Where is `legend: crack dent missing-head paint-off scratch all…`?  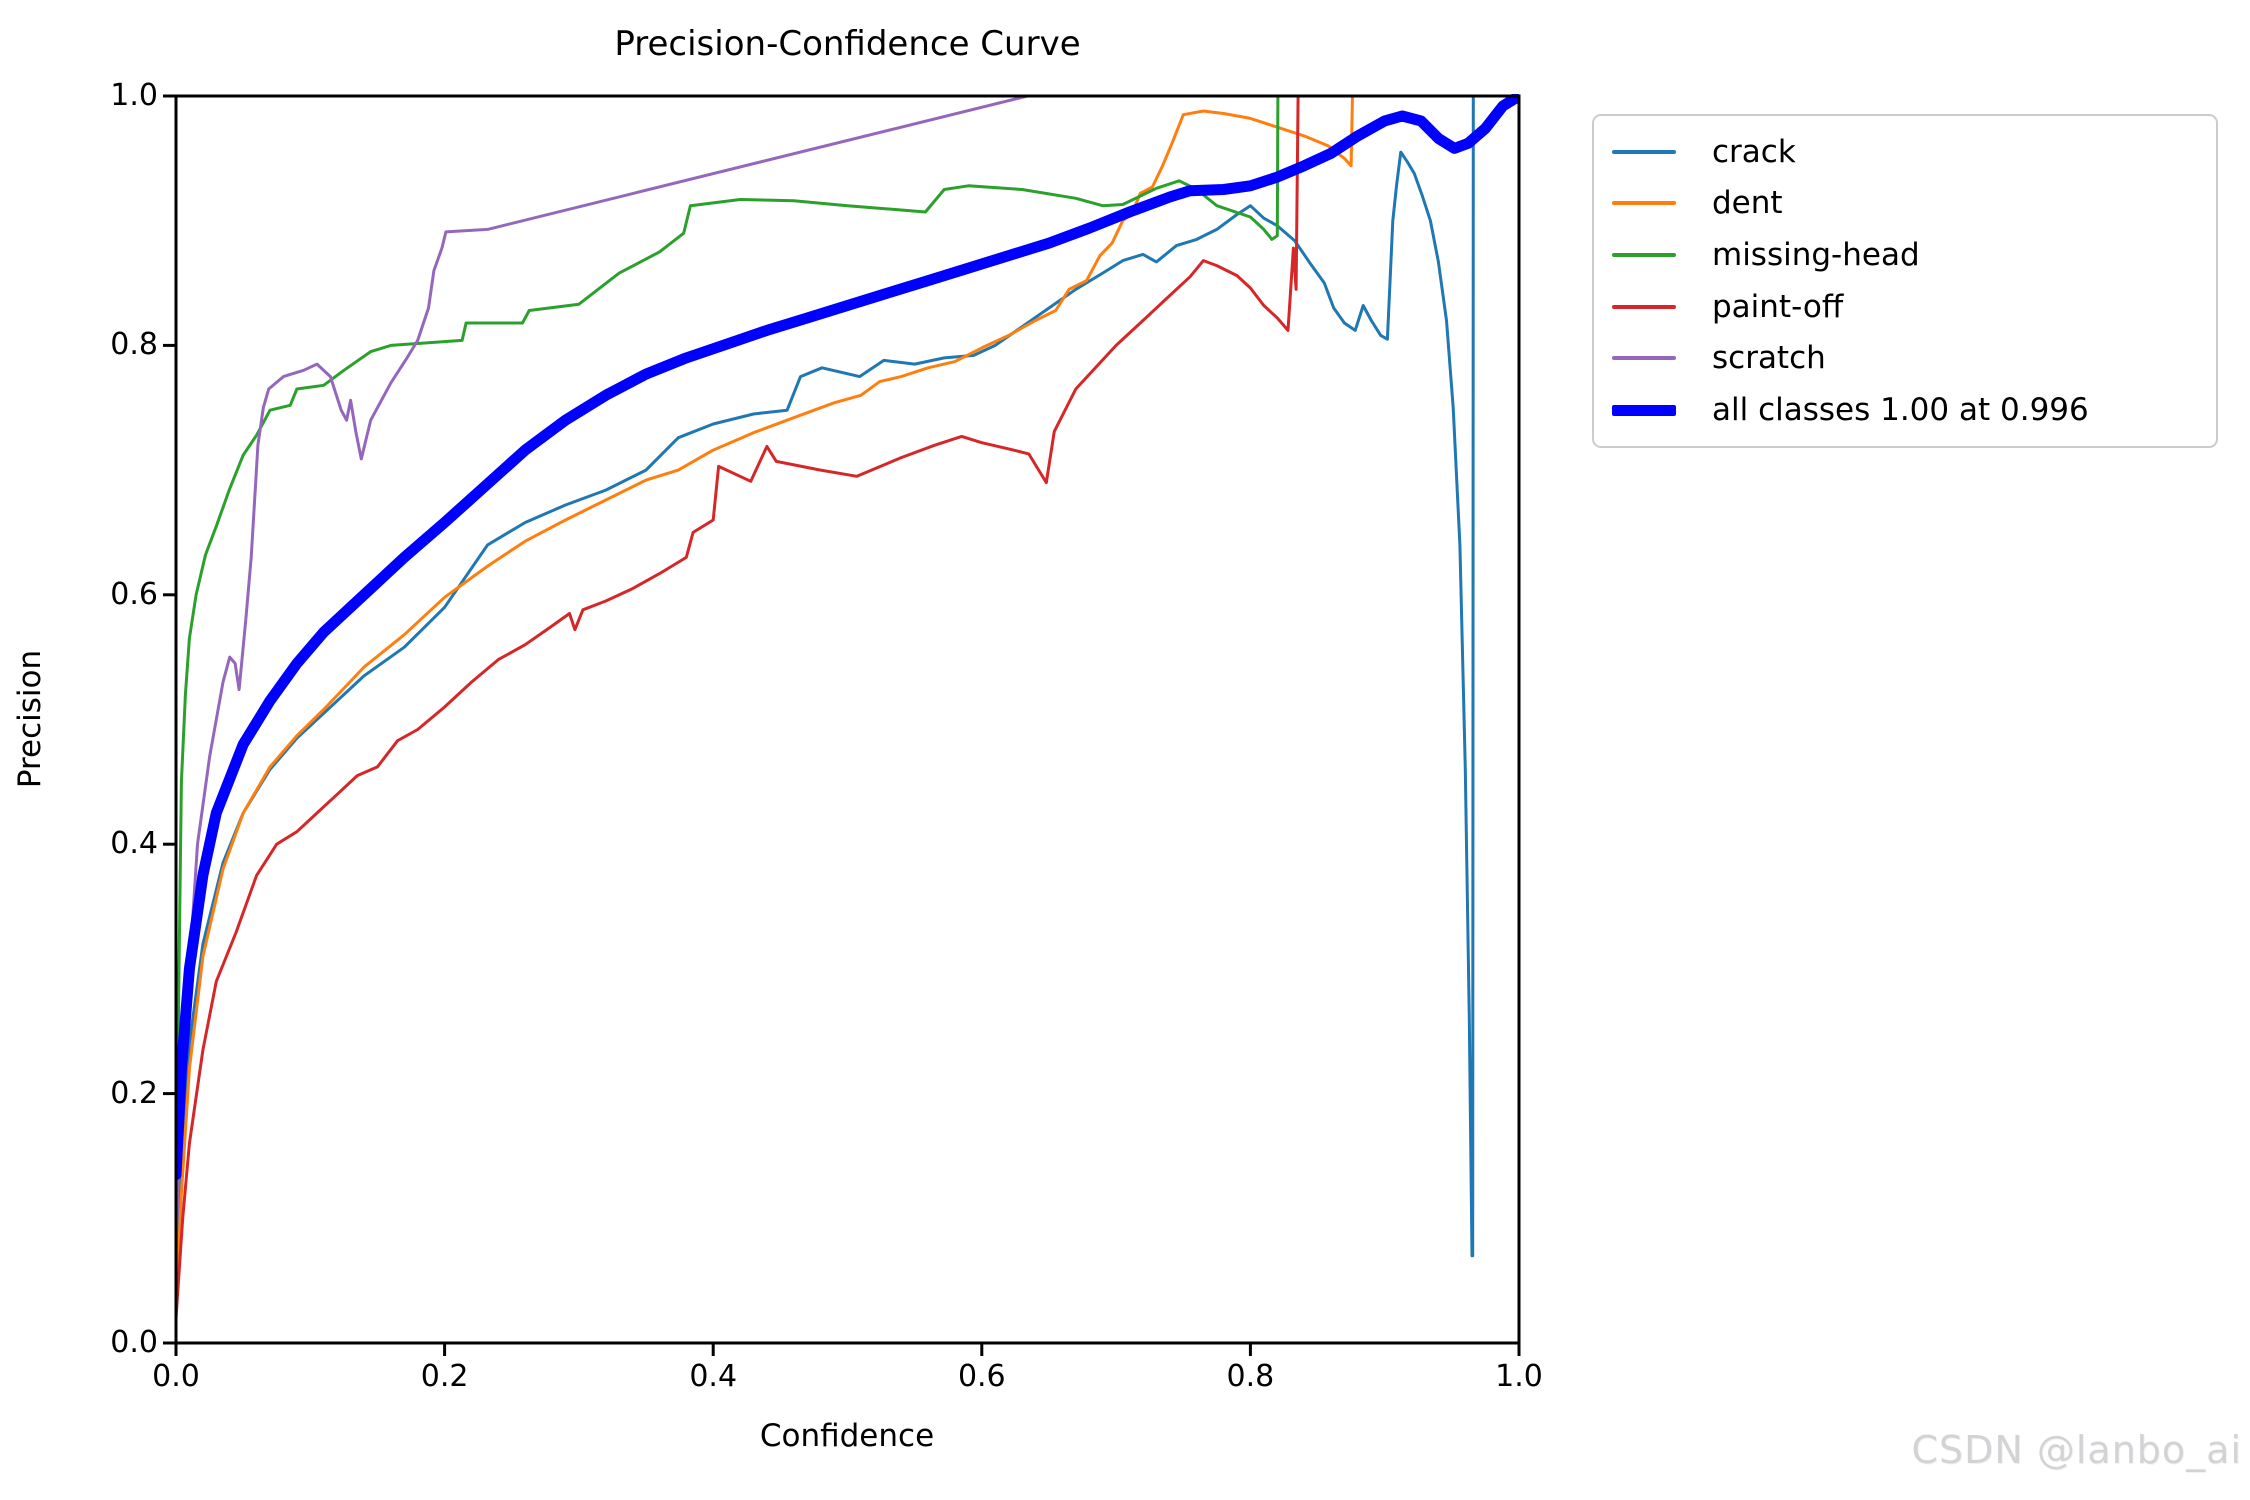 legend: crack dent missing-head paint-off scratch all… is located at coordinates (1905, 281).